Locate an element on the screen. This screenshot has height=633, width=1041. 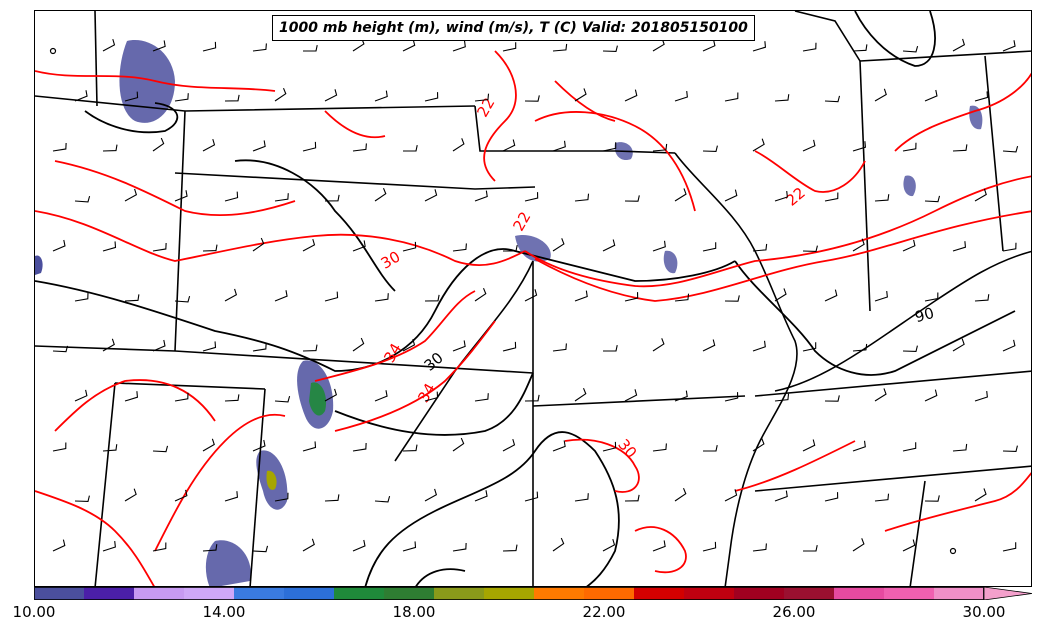
colorbar-tick-label: 30.00 is located at coordinates (984, 612).